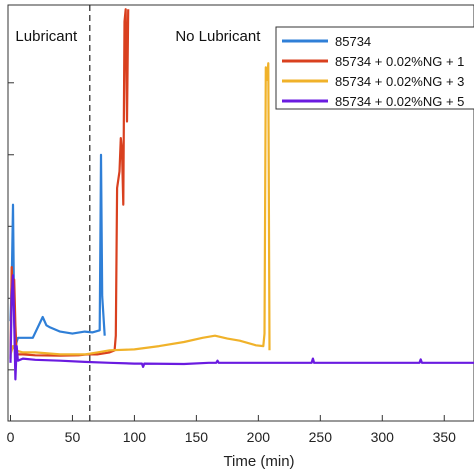  Describe the element at coordinates (135, 437) in the screenshot. I see `x-tick-label-2: 100` at that location.